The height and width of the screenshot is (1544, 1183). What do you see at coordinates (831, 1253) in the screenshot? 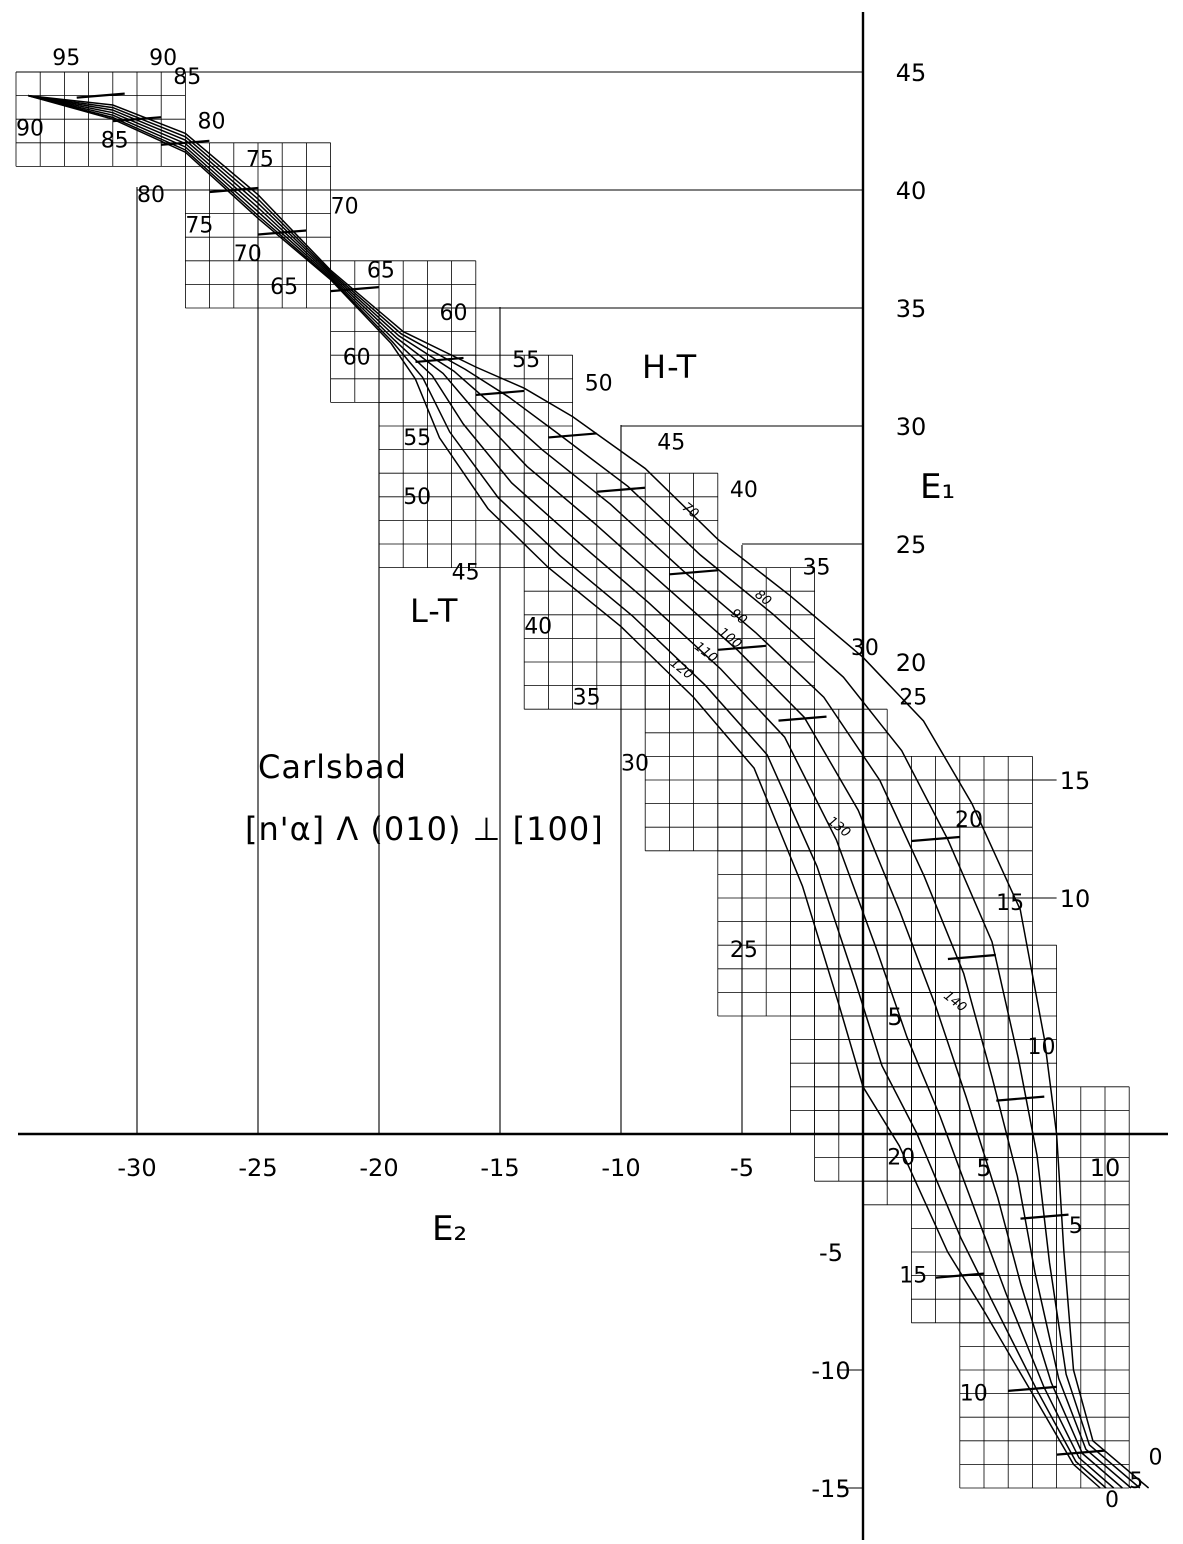
I see `y-tick-label: -5` at bounding box center [831, 1253].